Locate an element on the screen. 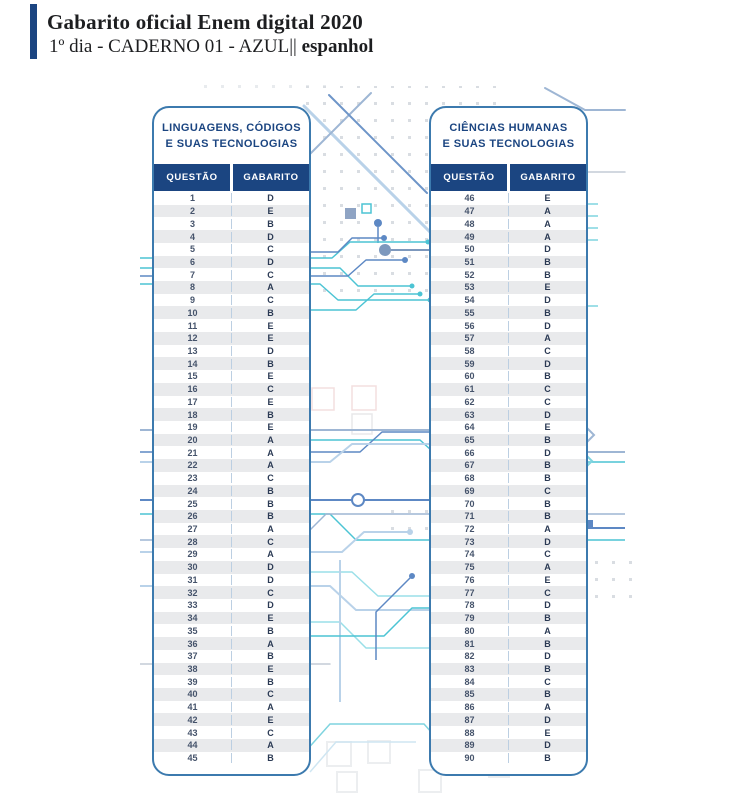 The width and height of the screenshot is (754, 795). table-row: 42 E is located at coordinates (231, 720).